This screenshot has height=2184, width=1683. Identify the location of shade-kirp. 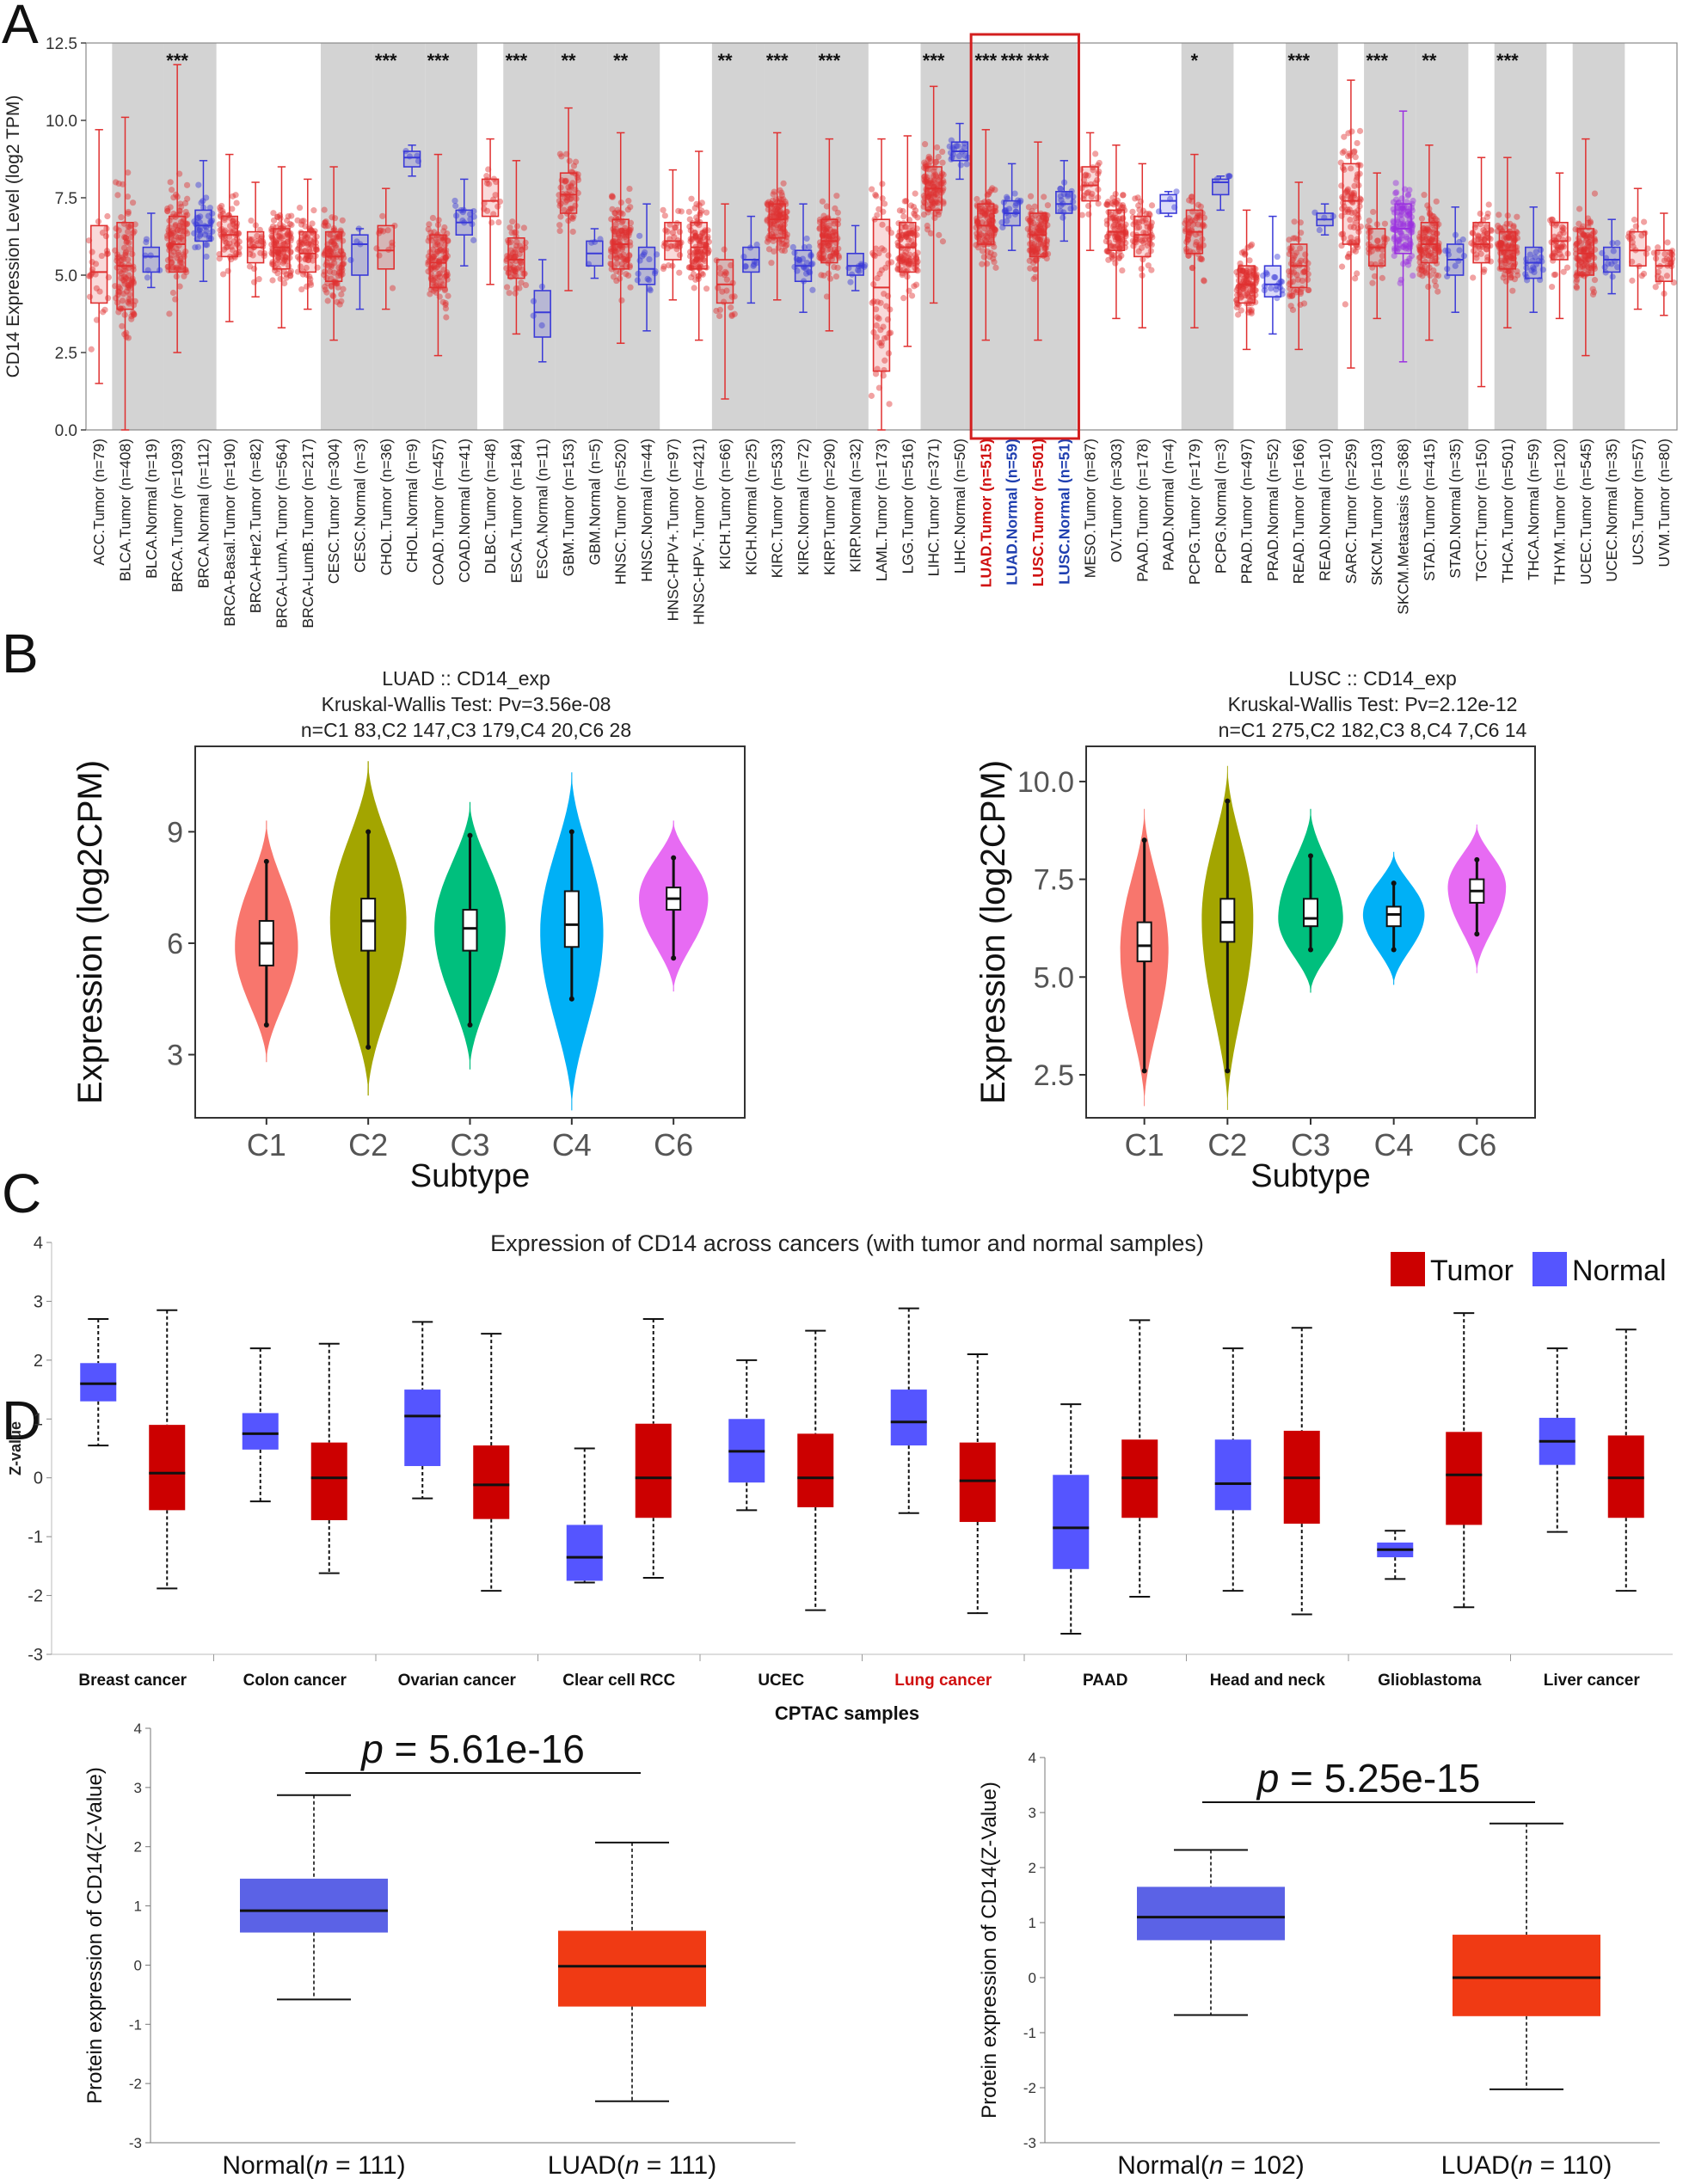
(842, 236).